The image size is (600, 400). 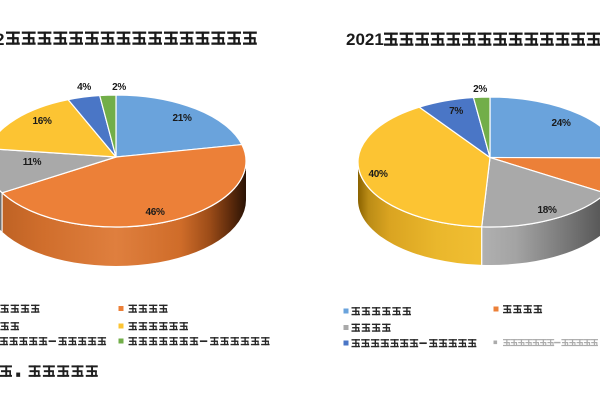 I want to click on svg-text: 40%, so click(x=378, y=174).